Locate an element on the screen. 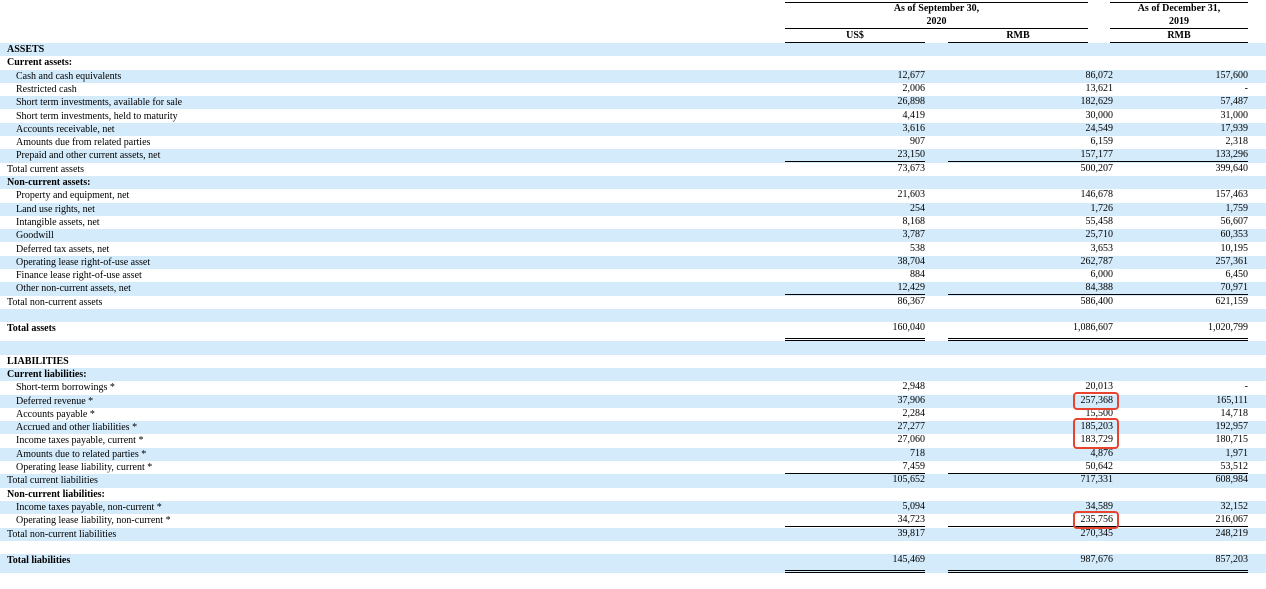 This screenshot has height=589, width=1266. value-cell: 270,345 is located at coordinates (1031, 534).